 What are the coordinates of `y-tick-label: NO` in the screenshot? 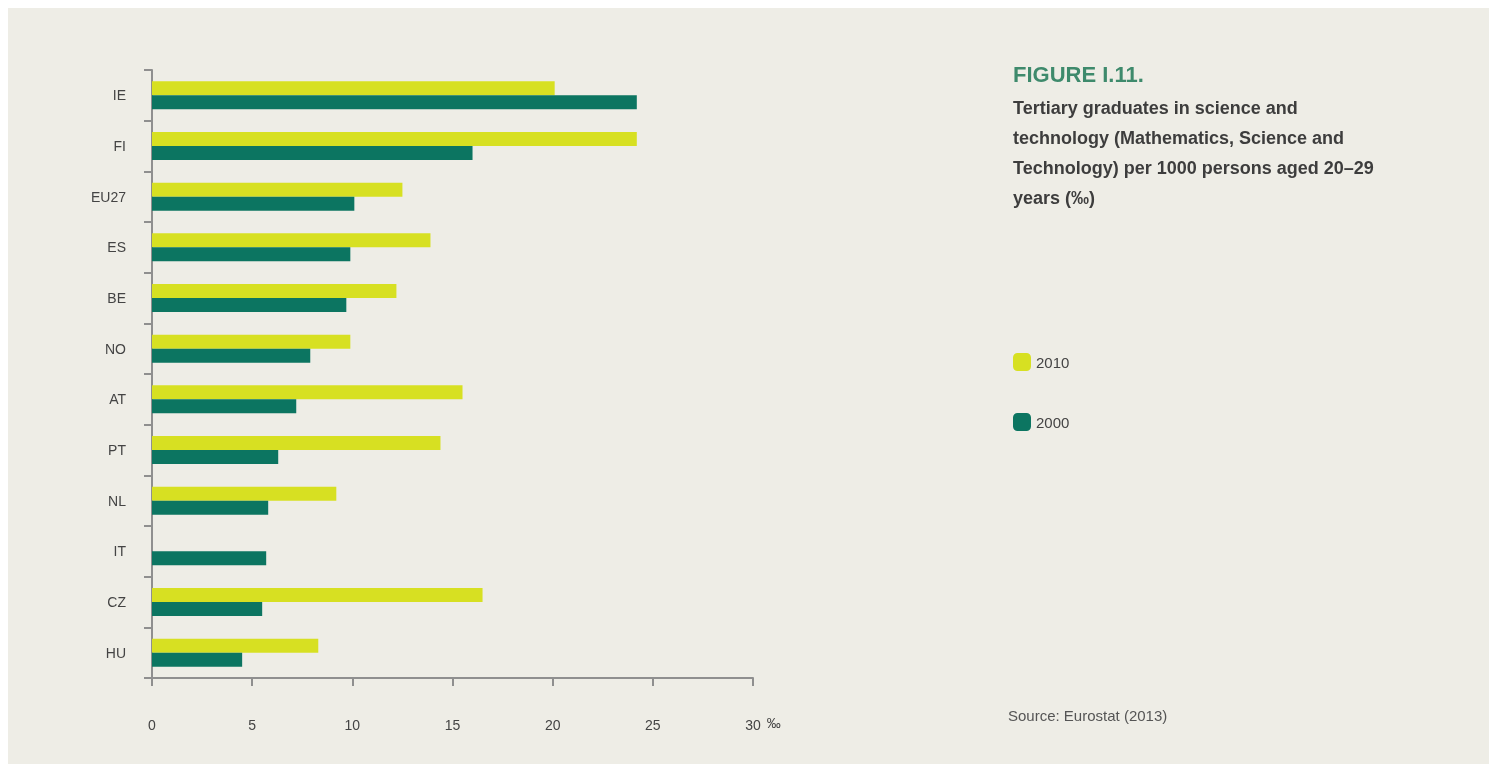 It's located at (116, 348).